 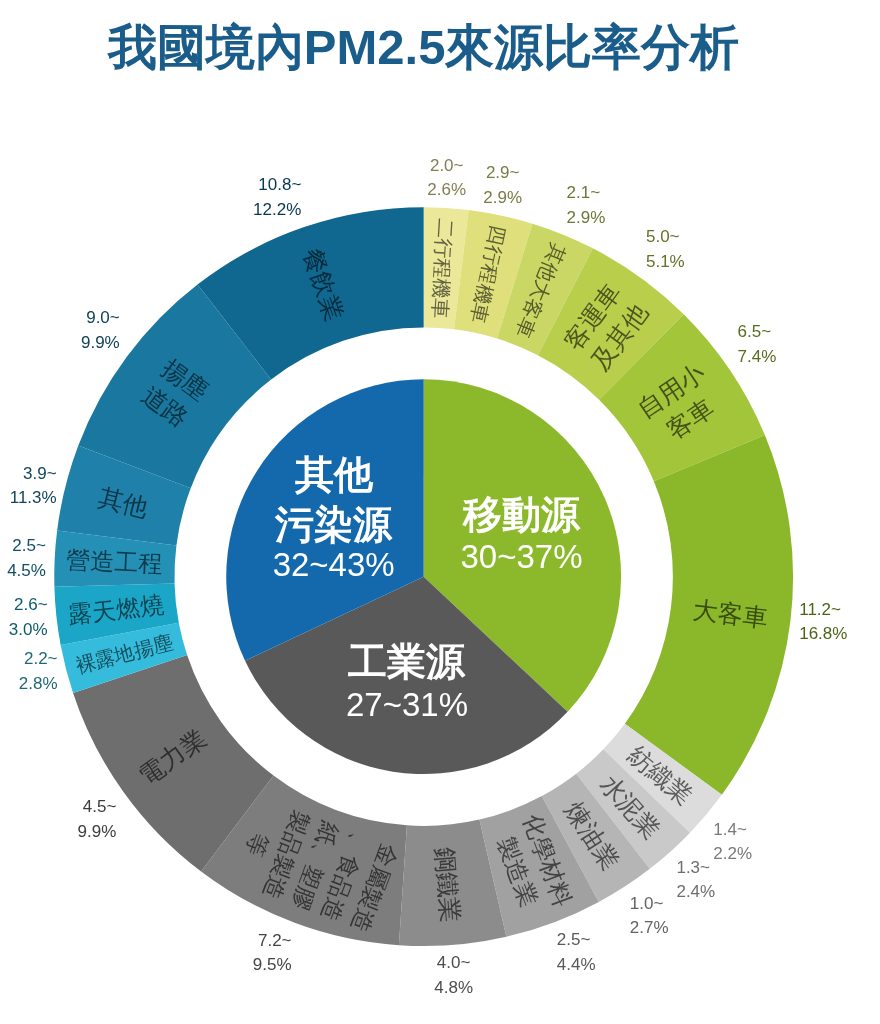 I want to click on data-label: 30~37%, so click(x=521, y=557).